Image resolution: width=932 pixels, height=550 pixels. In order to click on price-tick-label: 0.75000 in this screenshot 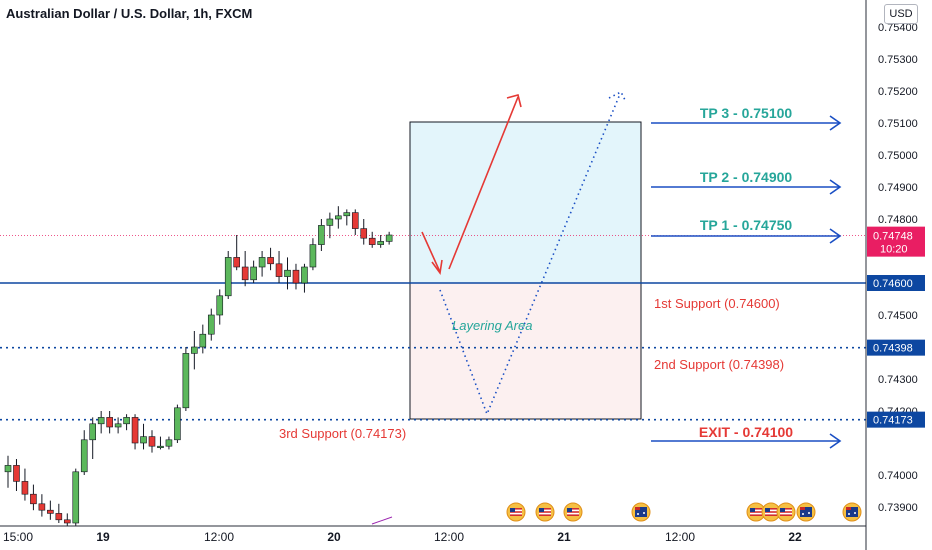, I will do `click(898, 156)`.